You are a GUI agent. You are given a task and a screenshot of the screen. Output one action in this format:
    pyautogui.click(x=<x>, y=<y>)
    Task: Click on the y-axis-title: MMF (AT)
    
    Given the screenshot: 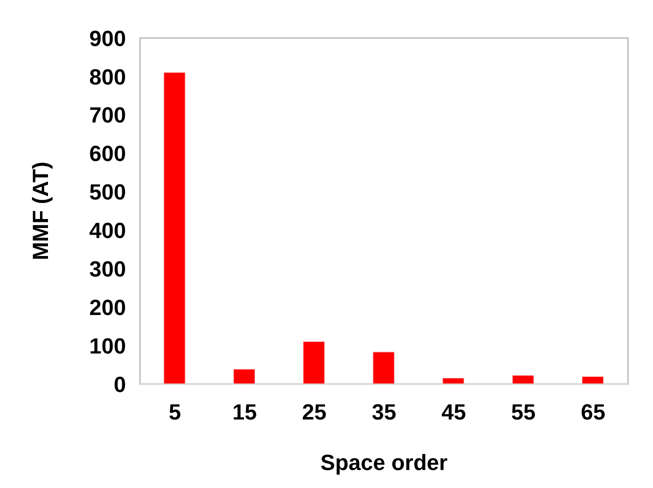 What is the action you would take?
    pyautogui.click(x=40, y=211)
    